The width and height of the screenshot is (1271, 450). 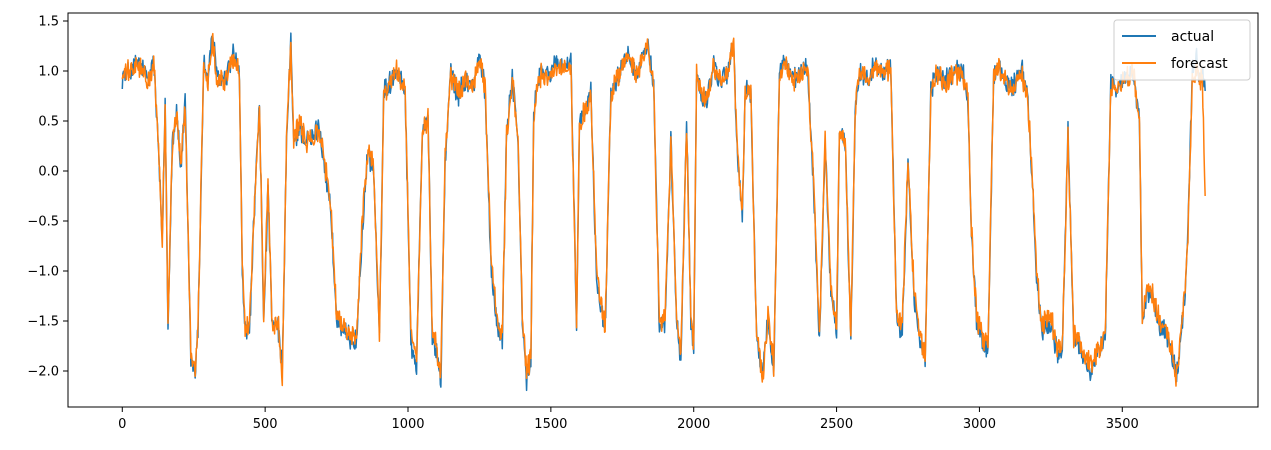 I want to click on x-tick-label: 3000, so click(x=979, y=424).